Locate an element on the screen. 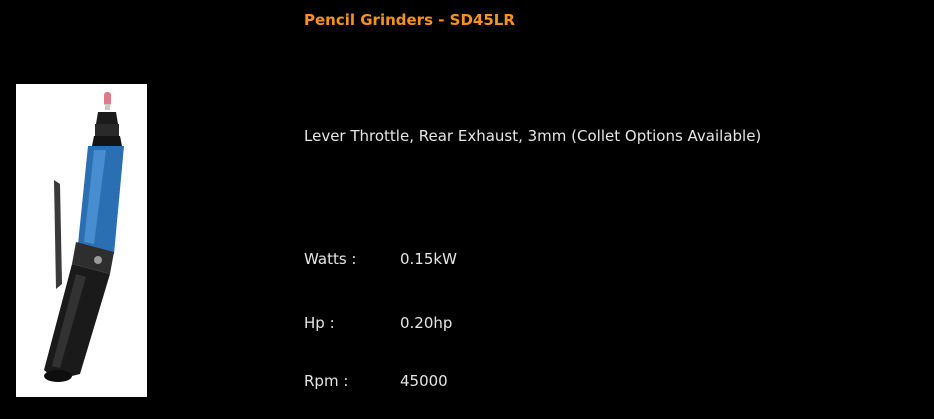 This screenshot has height=419, width=934. product-image is located at coordinates (81, 240).